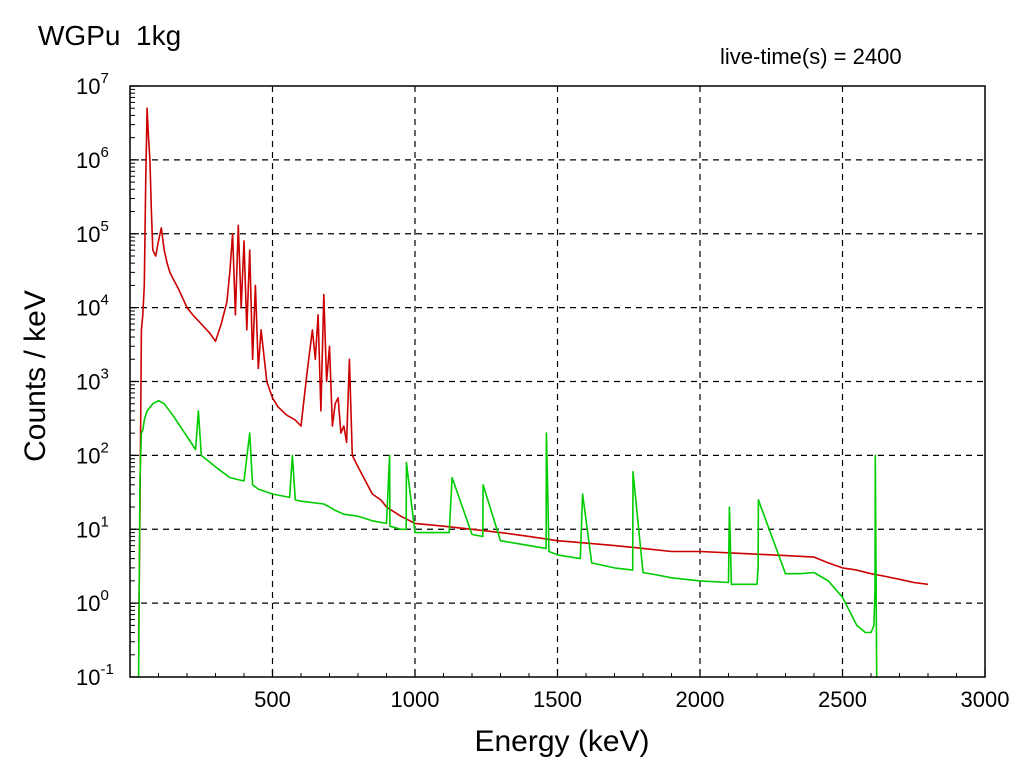  What do you see at coordinates (95, 675) in the screenshot?
I see `y-tick-label: 10⁻¹` at bounding box center [95, 675].